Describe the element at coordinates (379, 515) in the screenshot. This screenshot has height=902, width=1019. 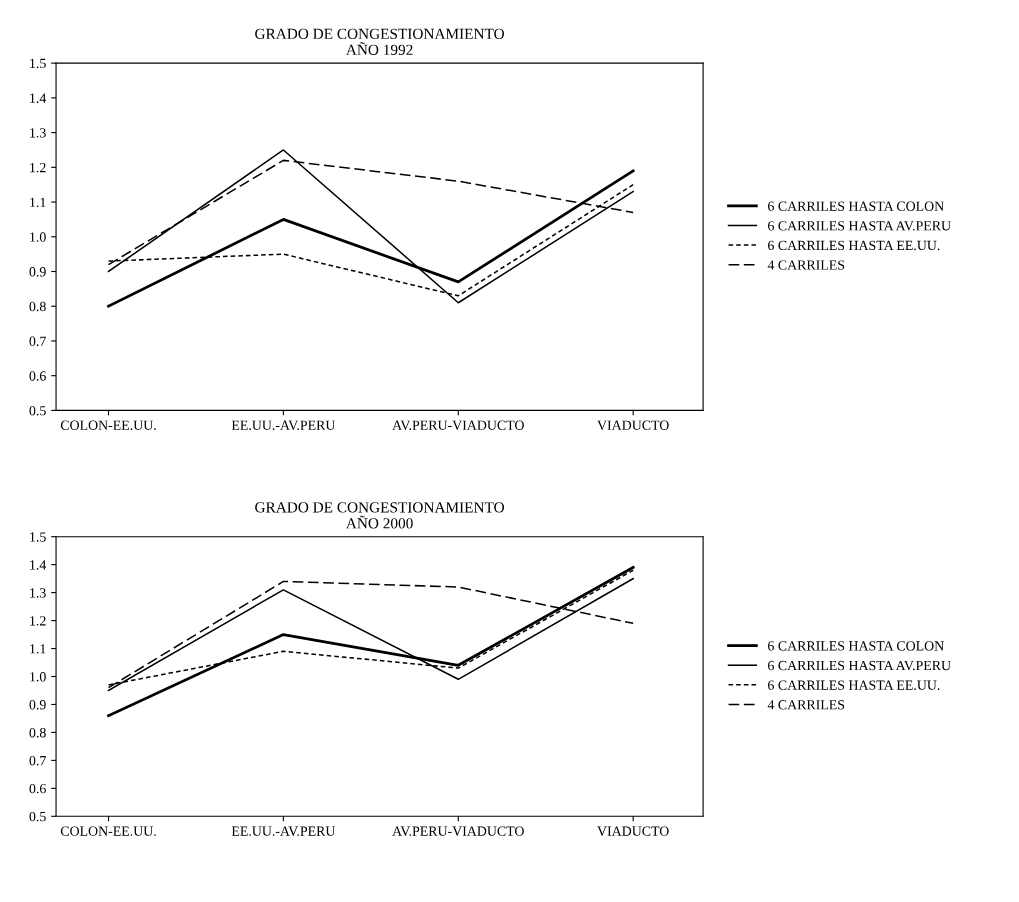
I see `chart-title: GRADO DE CONGESTIONAMIENTO AÑO 2000` at that location.